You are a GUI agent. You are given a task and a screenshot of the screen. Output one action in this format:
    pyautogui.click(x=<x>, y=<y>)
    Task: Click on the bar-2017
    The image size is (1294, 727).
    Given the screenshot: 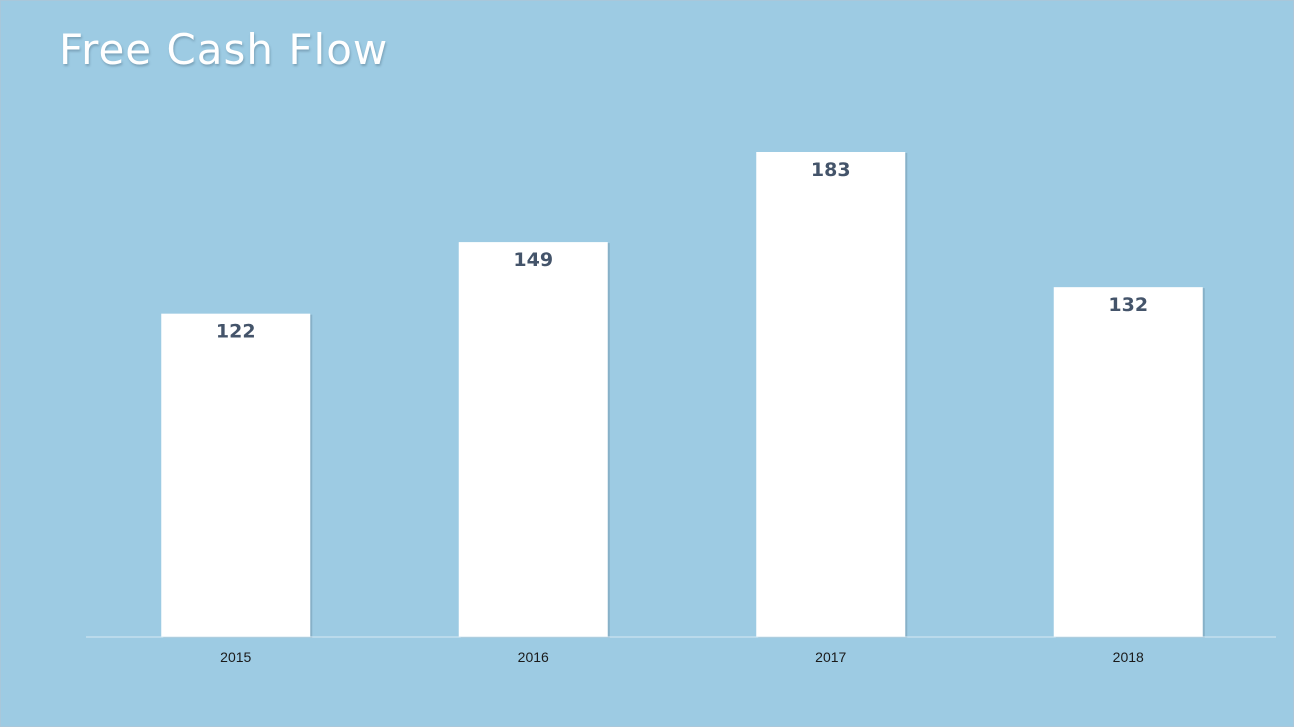 What is the action you would take?
    pyautogui.click(x=831, y=394)
    